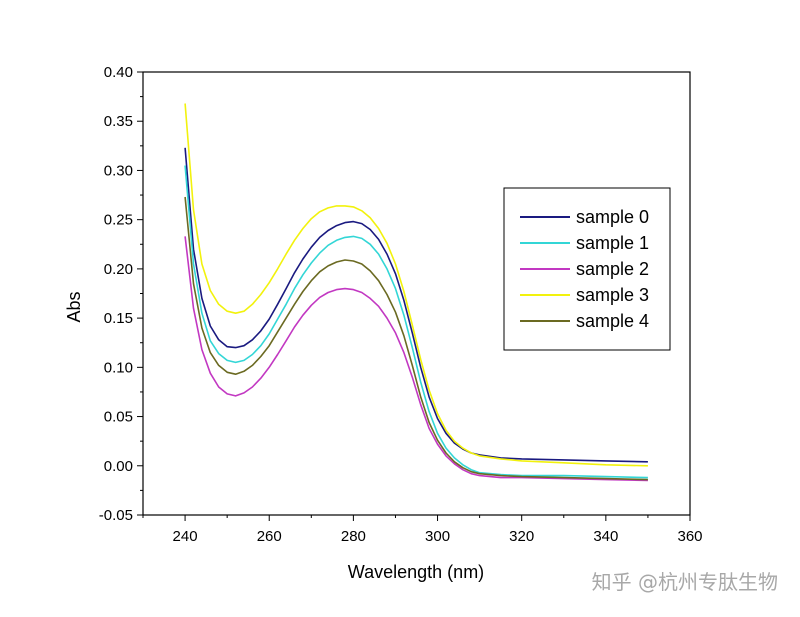 The image size is (800, 617). What do you see at coordinates (269, 536) in the screenshot?
I see `x-tick-label: 260` at bounding box center [269, 536].